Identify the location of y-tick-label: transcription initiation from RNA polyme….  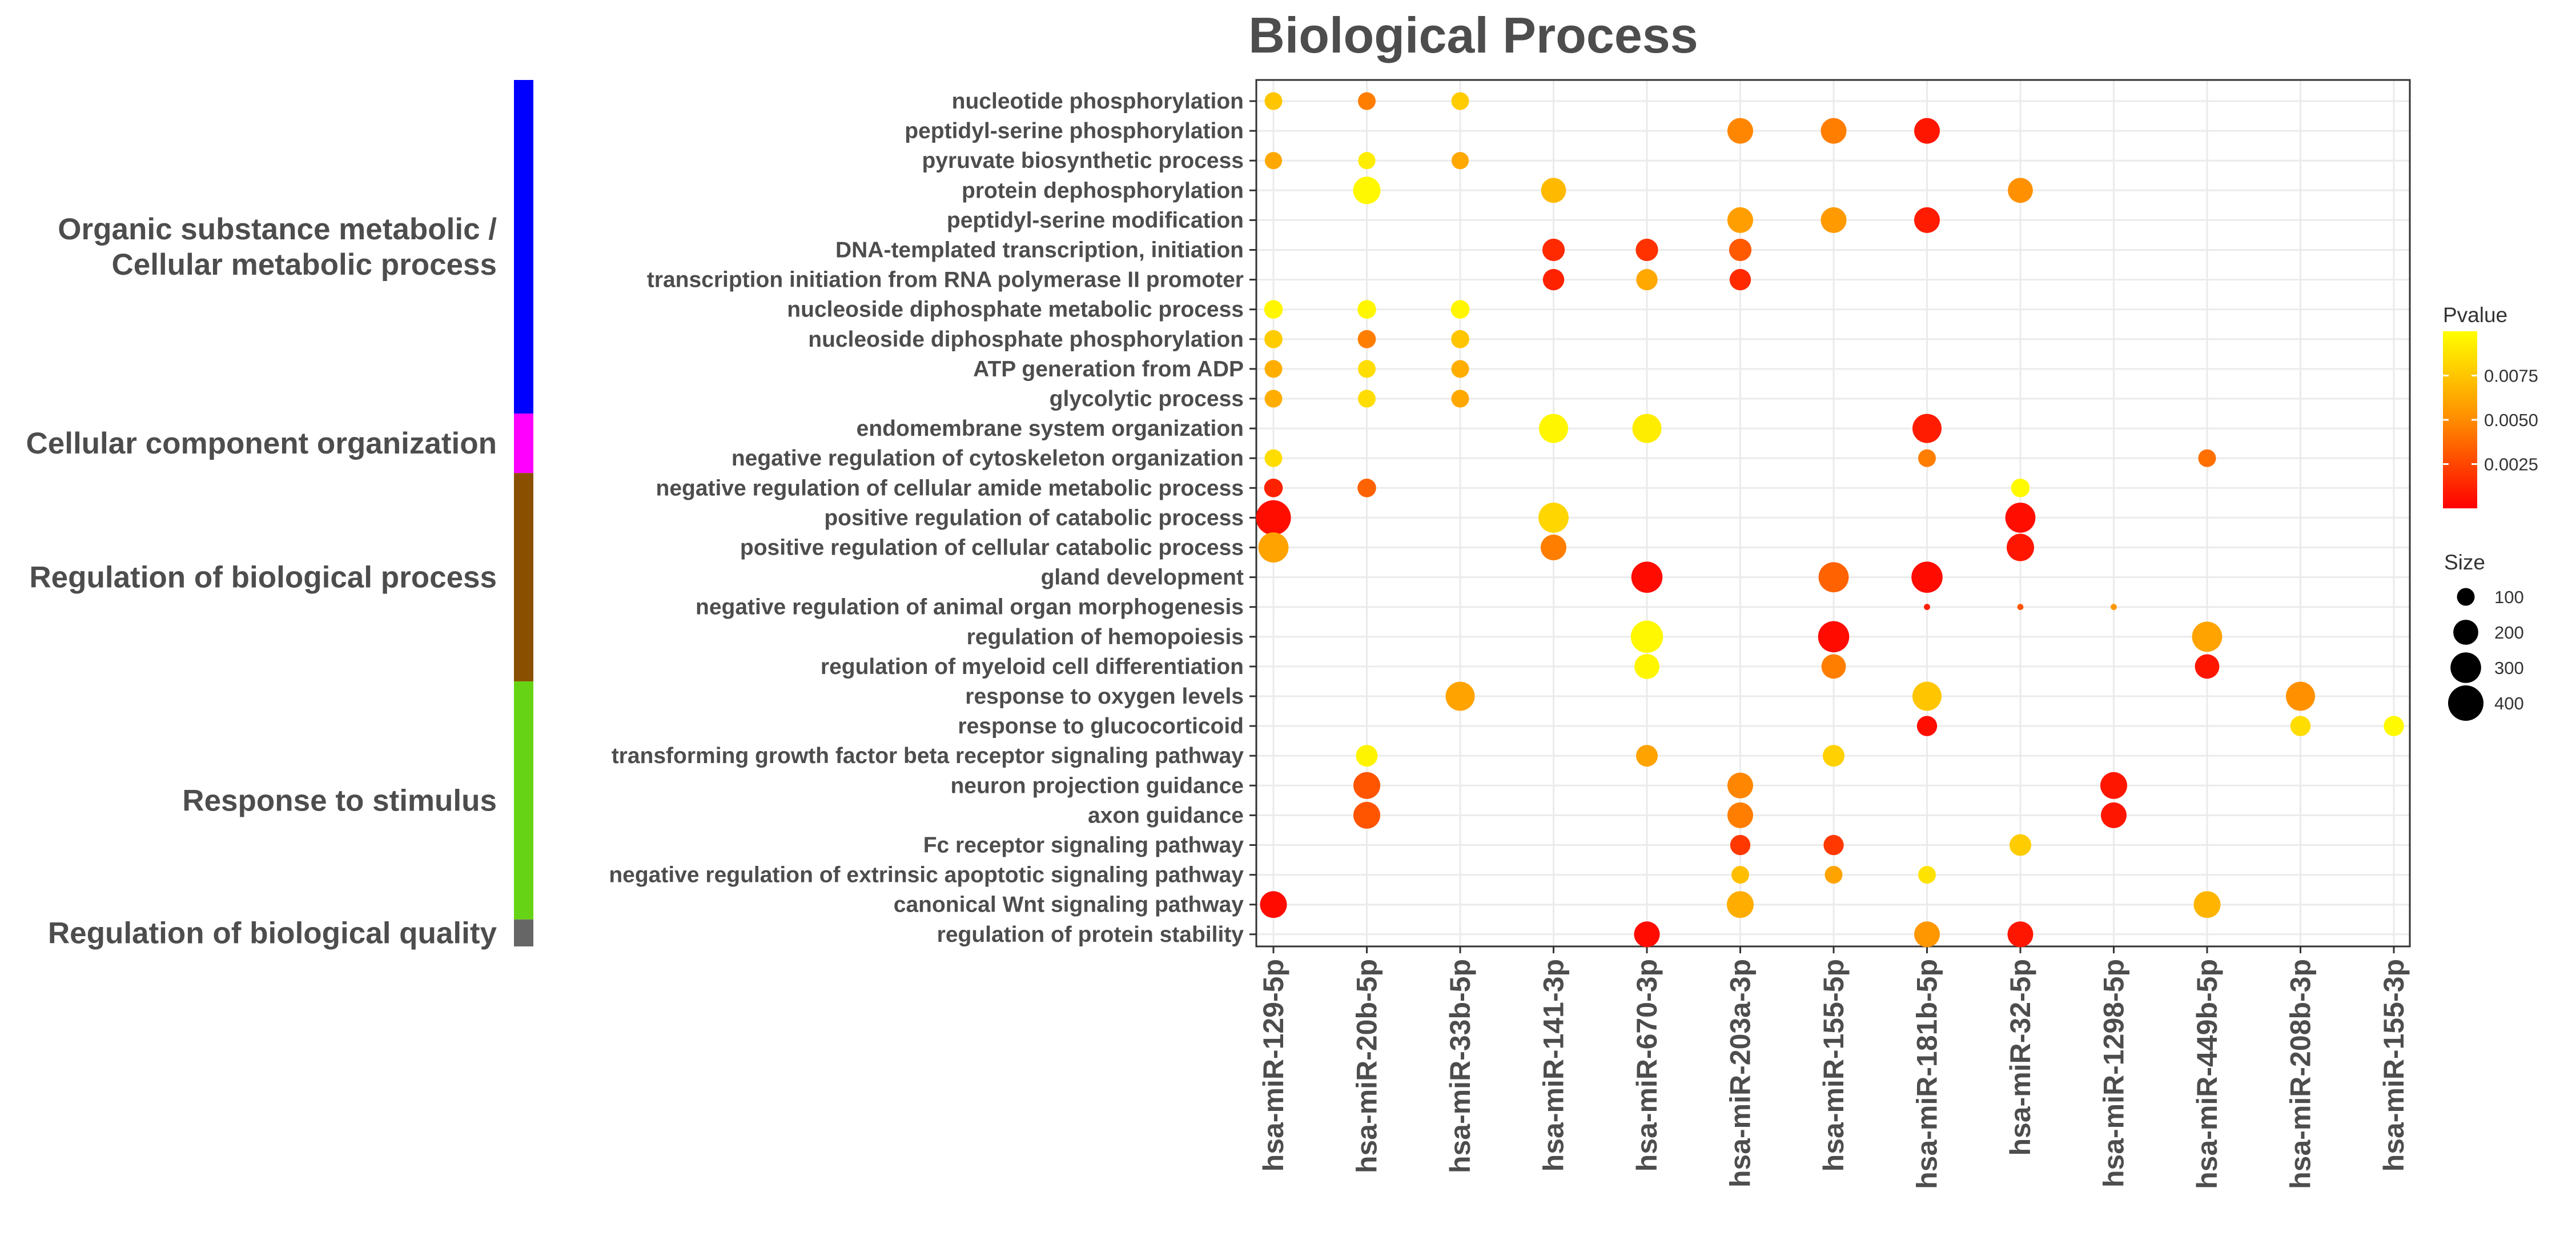
(945, 280).